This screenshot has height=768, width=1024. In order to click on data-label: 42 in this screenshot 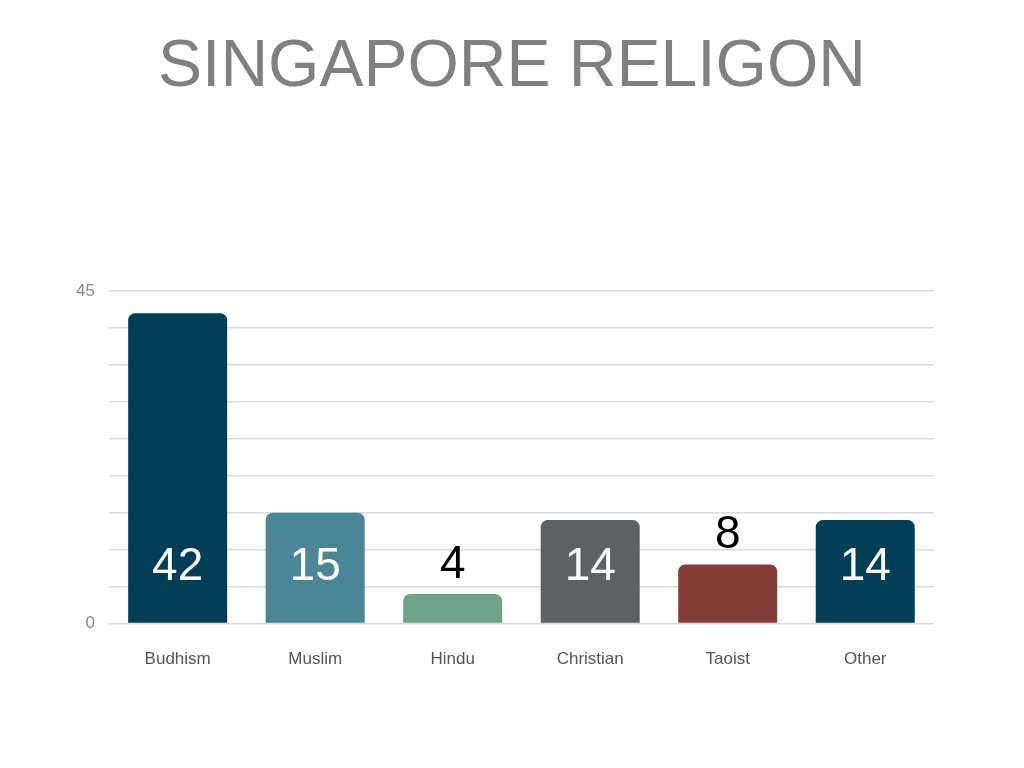, I will do `click(178, 563)`.